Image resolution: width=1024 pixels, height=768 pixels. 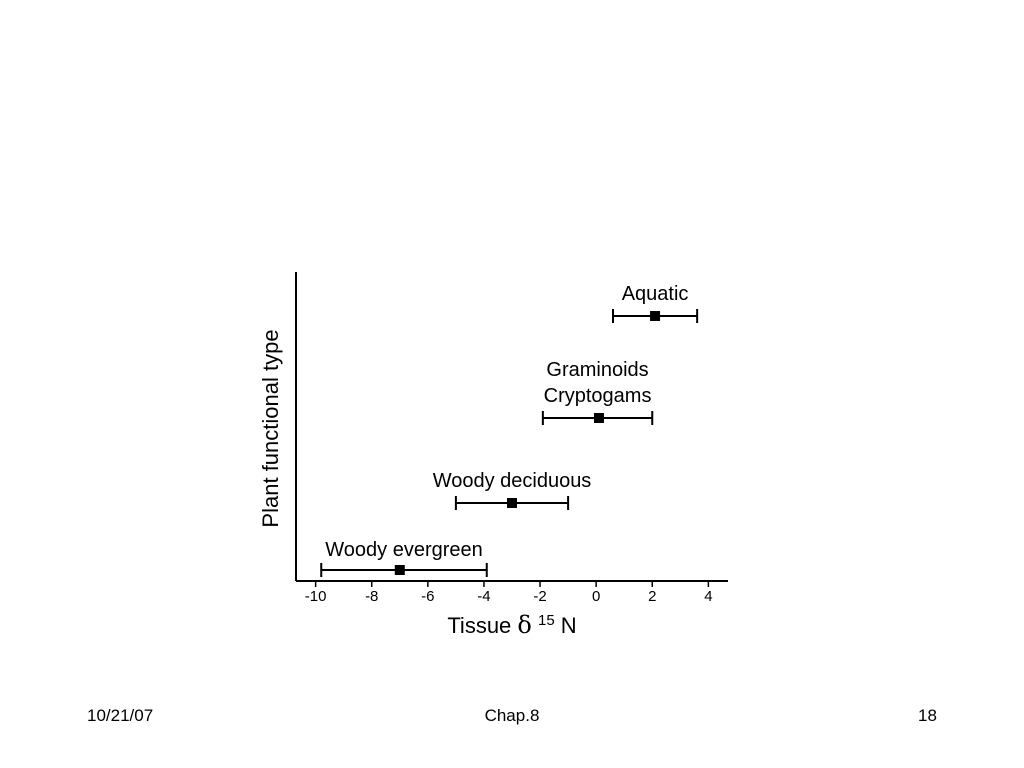 I want to click on x-axis-title: Tissue δ 15 N, so click(x=511, y=625).